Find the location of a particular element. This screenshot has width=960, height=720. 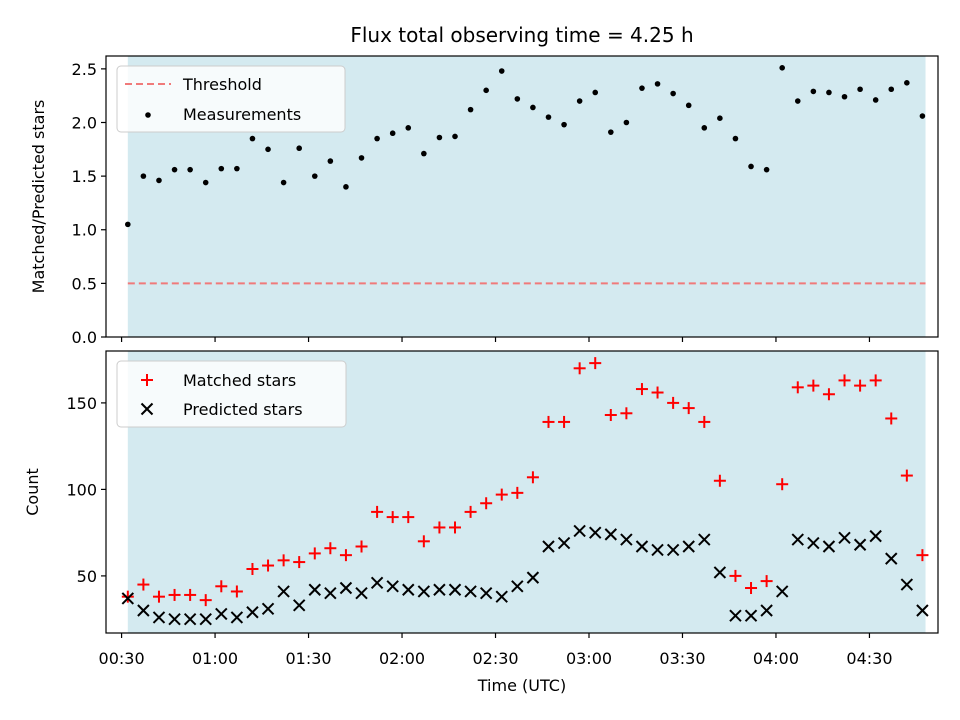

x-tick-label: 02:30 is located at coordinates (495, 658).